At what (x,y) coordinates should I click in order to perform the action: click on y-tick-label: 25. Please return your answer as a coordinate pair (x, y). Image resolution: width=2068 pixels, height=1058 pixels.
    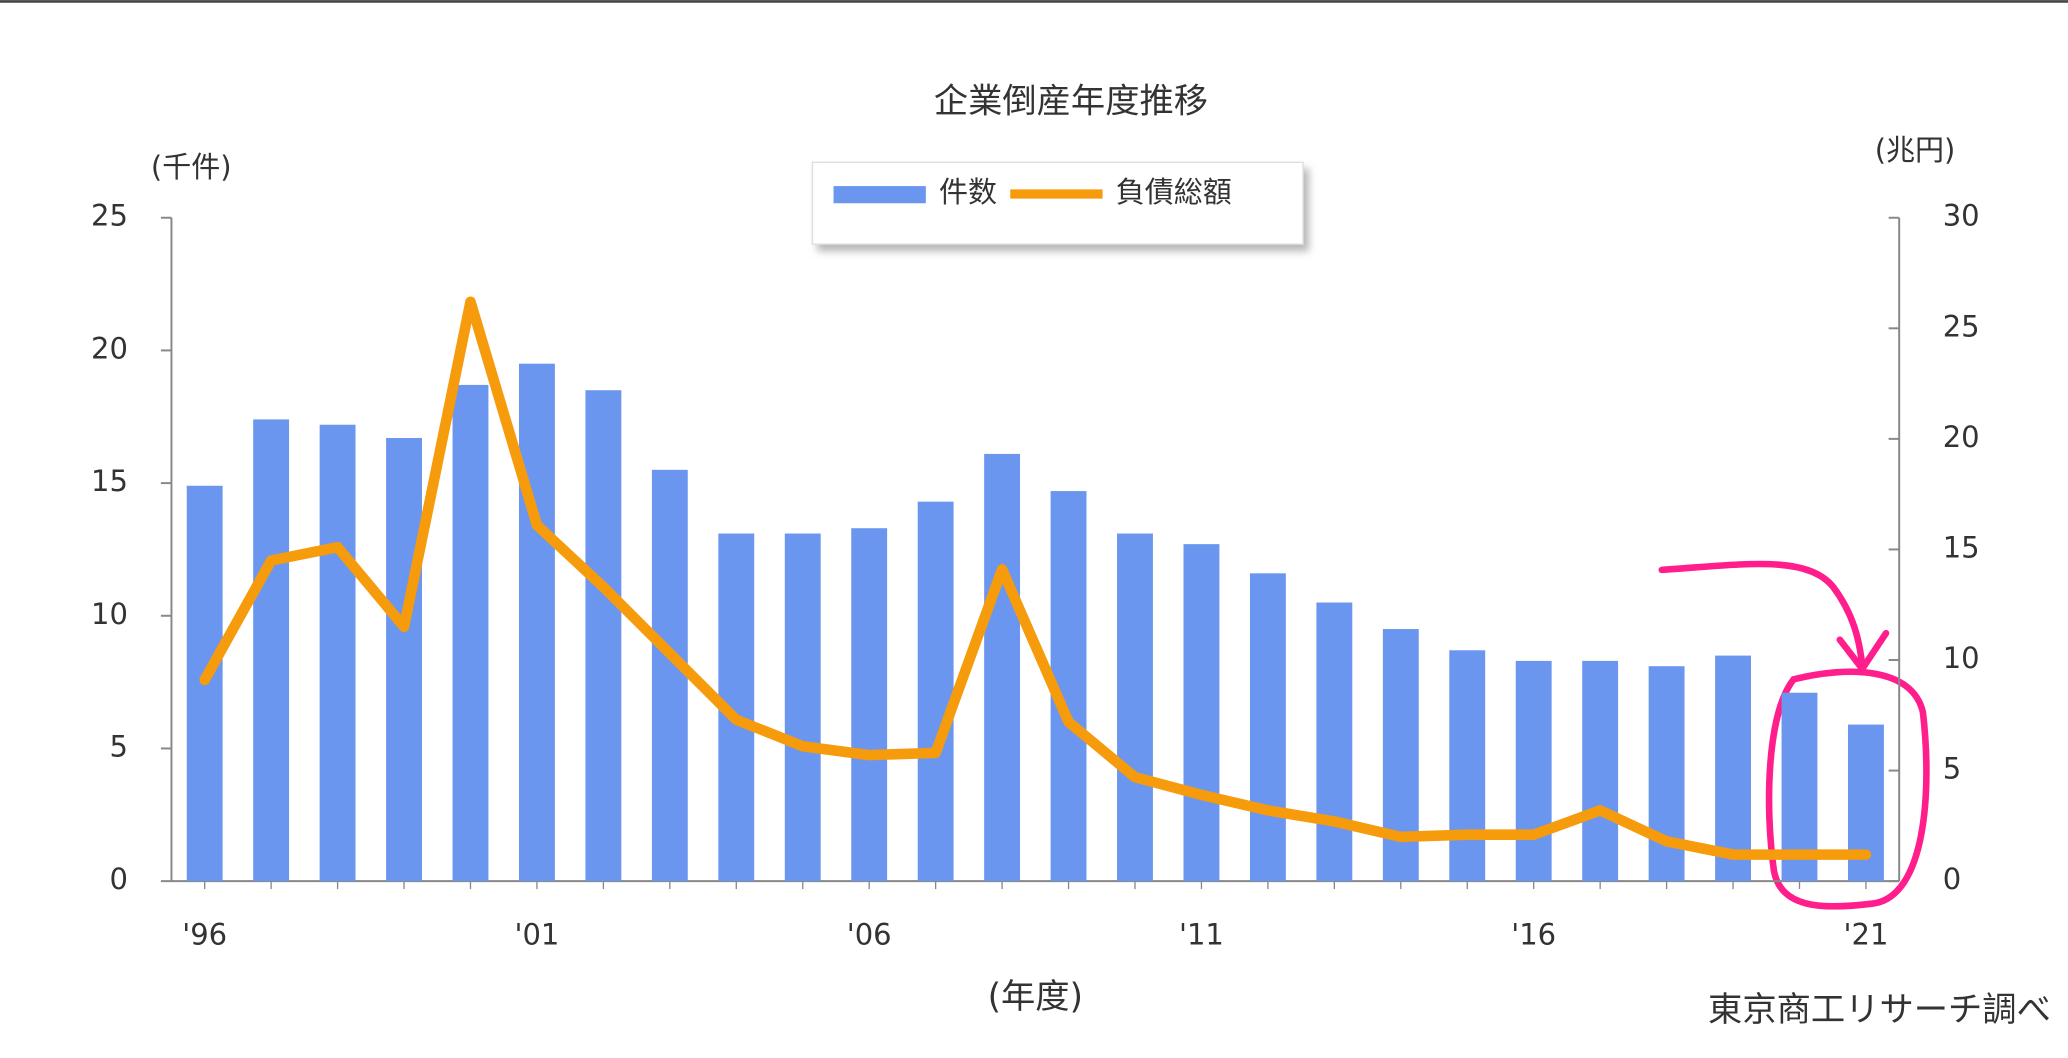
    Looking at the image, I should click on (109, 216).